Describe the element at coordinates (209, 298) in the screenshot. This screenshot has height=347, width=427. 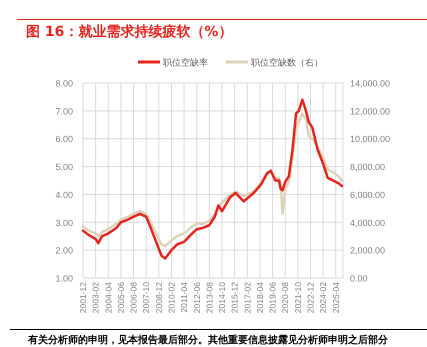
I see `x-tick-label: 2013-08` at that location.